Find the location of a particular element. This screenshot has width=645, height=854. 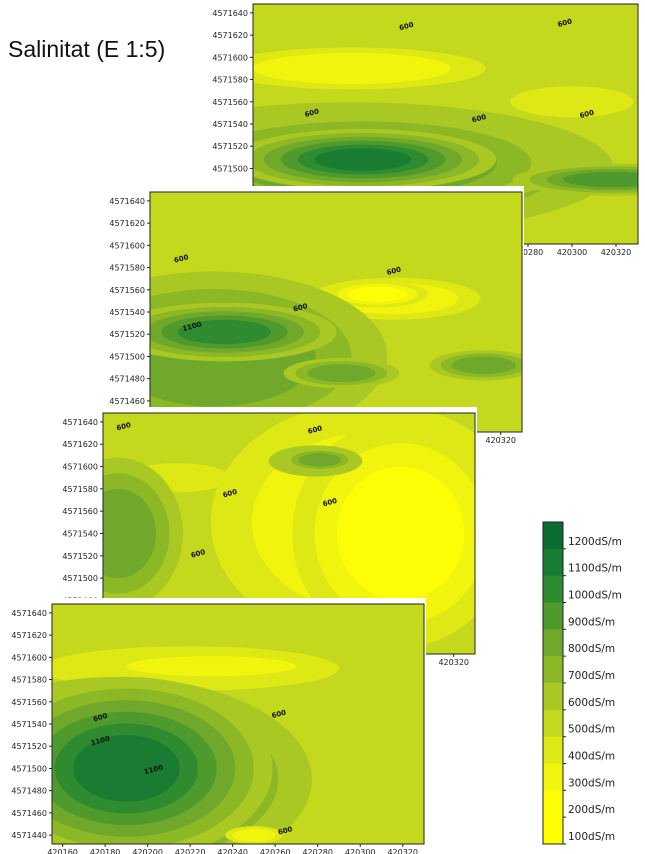

colorbar-label: 1200dS/m is located at coordinates (595, 542).